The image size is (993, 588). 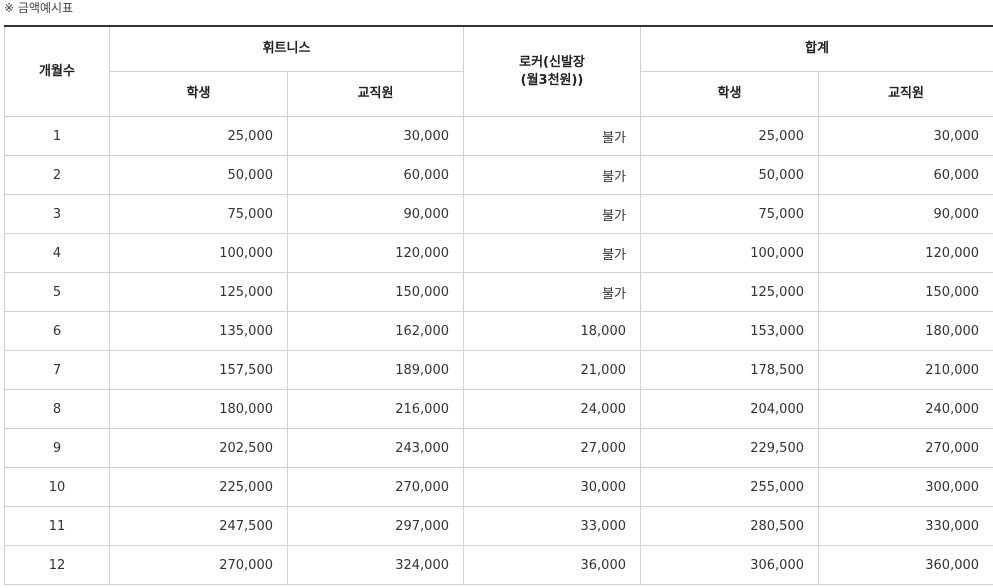 I want to click on month-cell: 8, so click(x=57, y=409).